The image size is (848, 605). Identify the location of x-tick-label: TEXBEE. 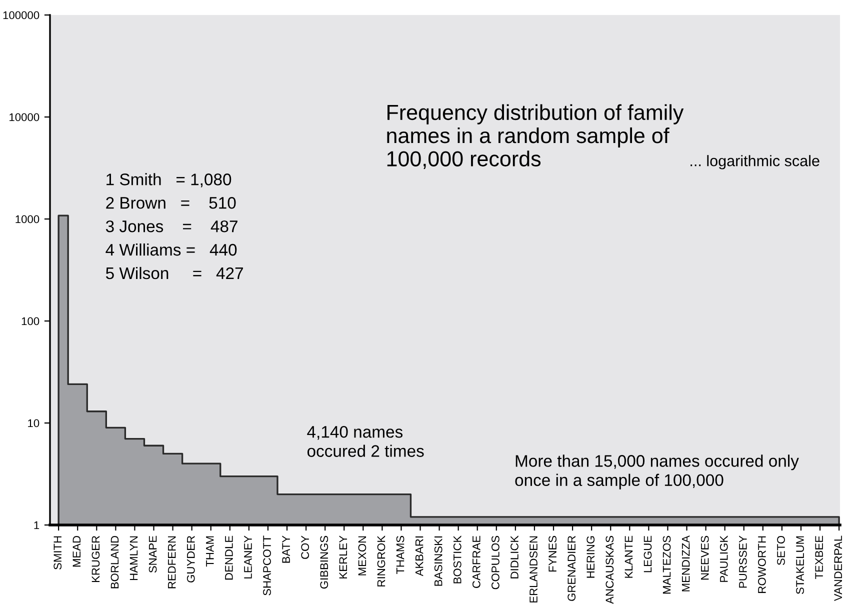
(819, 558).